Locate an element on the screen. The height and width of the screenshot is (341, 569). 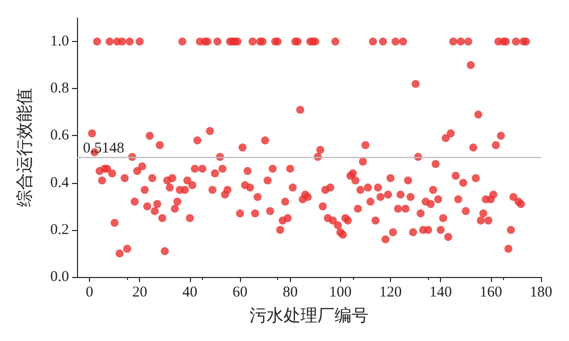
y-tick-label: 0.2 is located at coordinates (59, 230).